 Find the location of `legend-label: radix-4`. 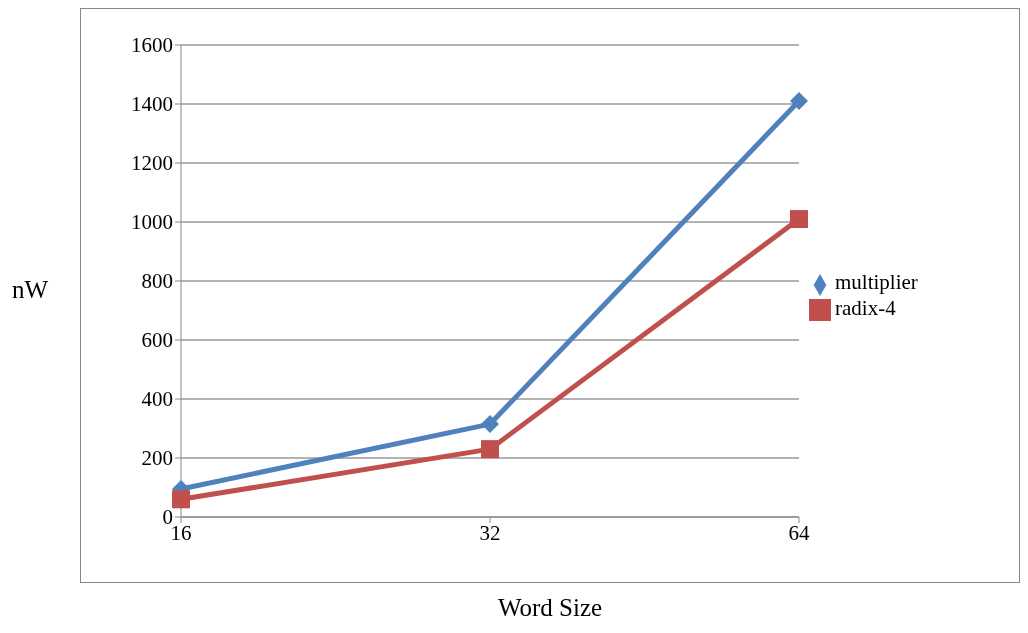

legend-label: radix-4 is located at coordinates (865, 307).